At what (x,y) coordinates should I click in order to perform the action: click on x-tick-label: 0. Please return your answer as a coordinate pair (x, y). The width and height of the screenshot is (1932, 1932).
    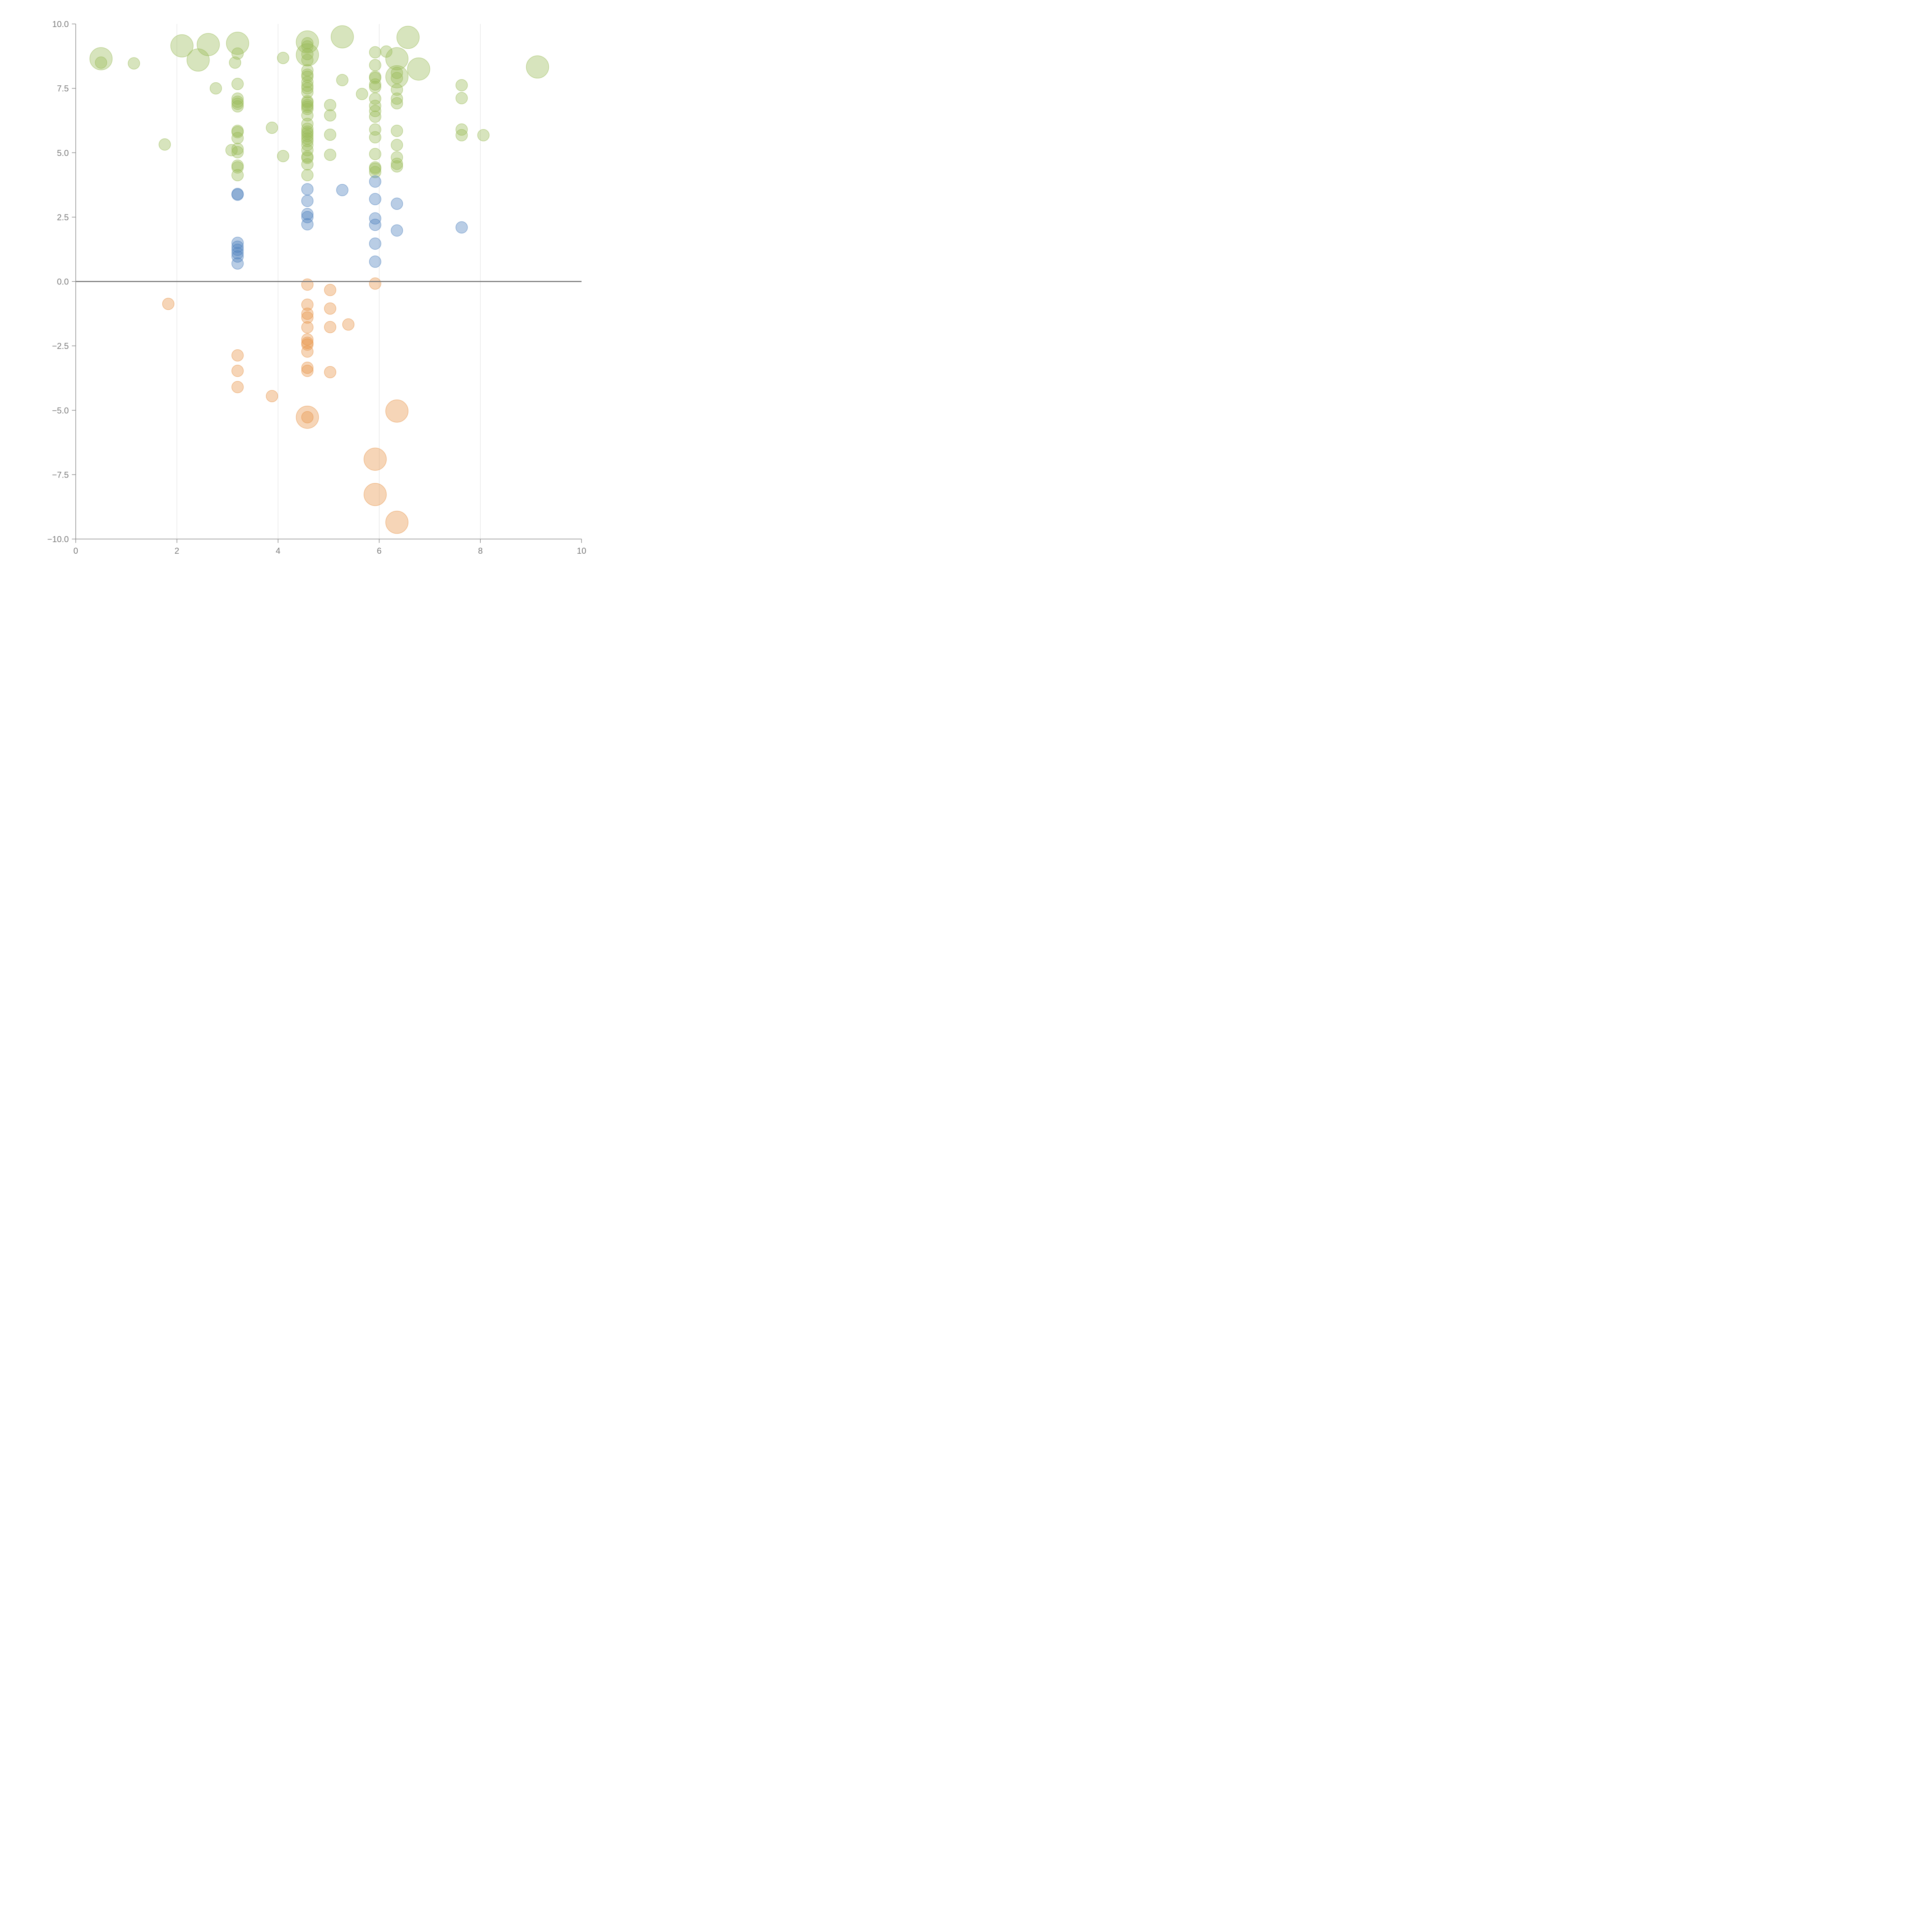
    Looking at the image, I should click on (75, 551).